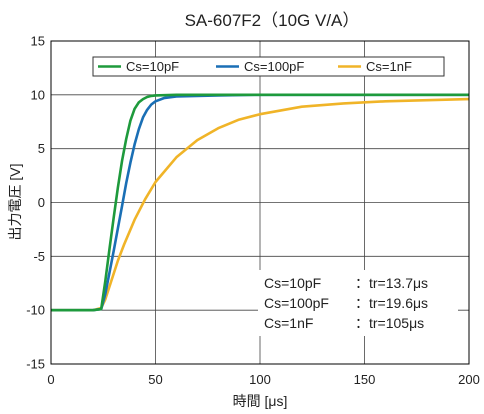 Image resolution: width=484 pixels, height=414 pixels. Describe the element at coordinates (38, 94) in the screenshot. I see `y-tick-label: 10` at that location.